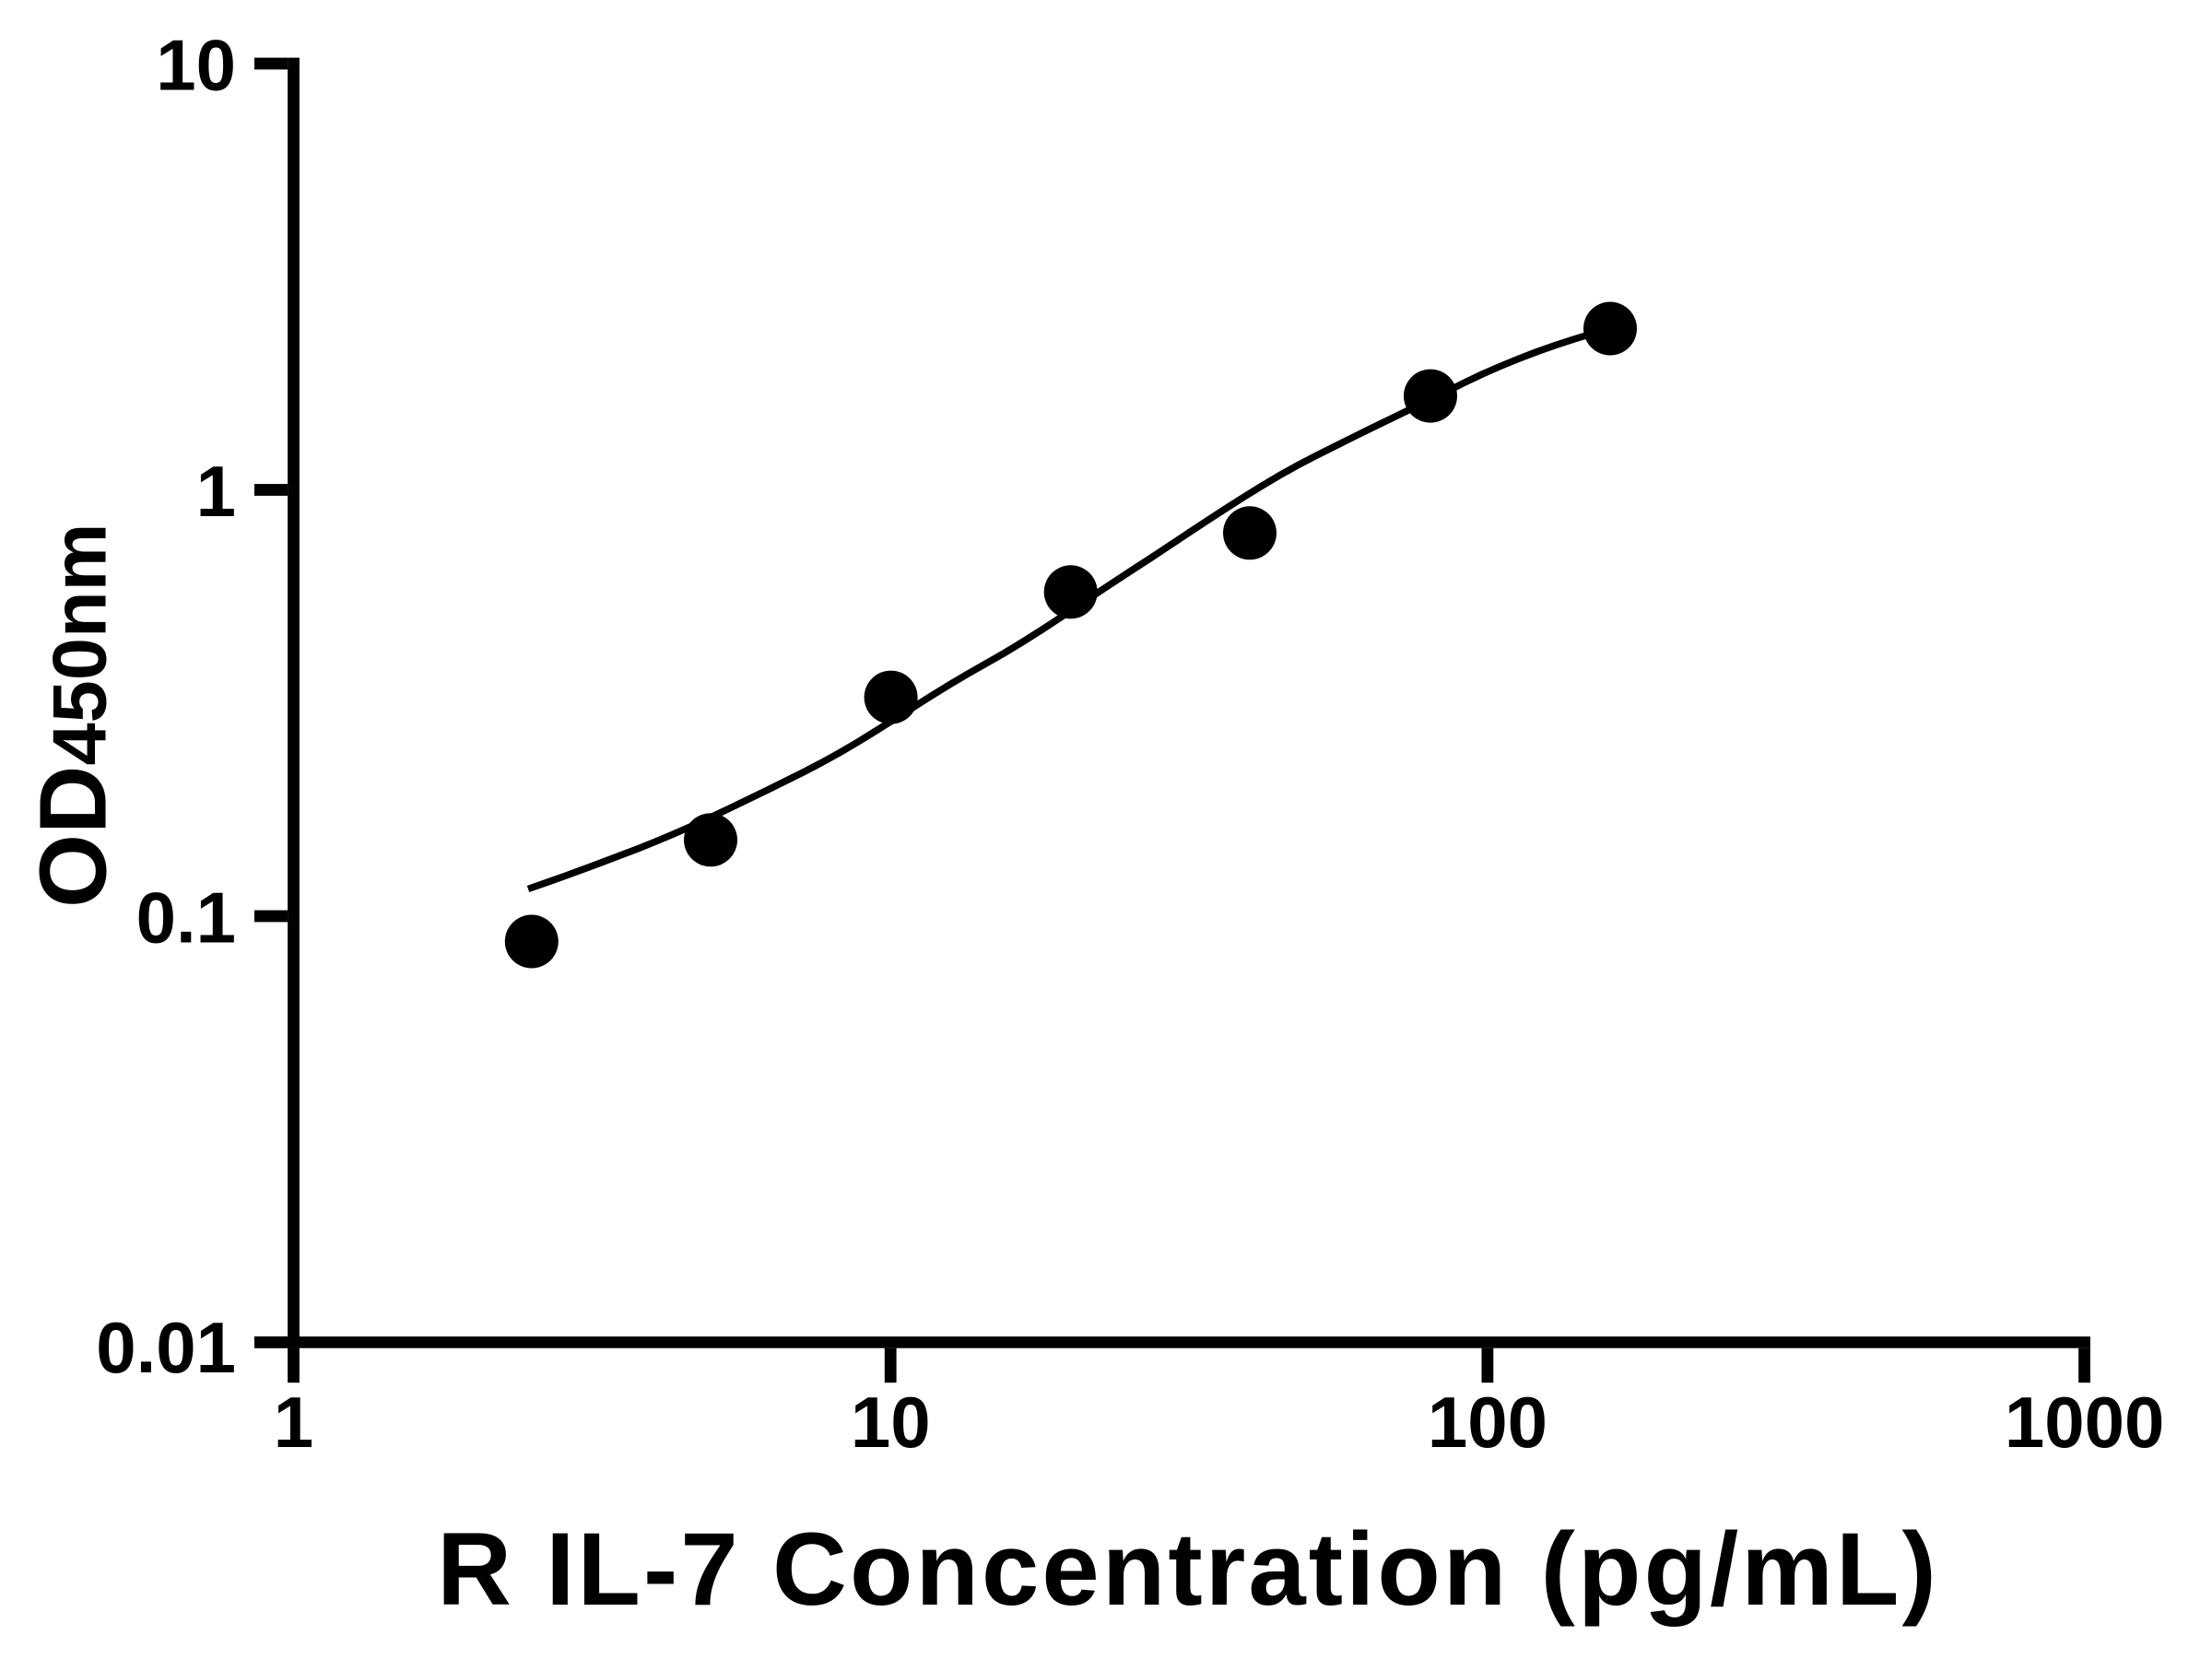 This screenshot has width=2212, height=1659. Describe the element at coordinates (1487, 1422) in the screenshot. I see `svg-text: 100` at that location.